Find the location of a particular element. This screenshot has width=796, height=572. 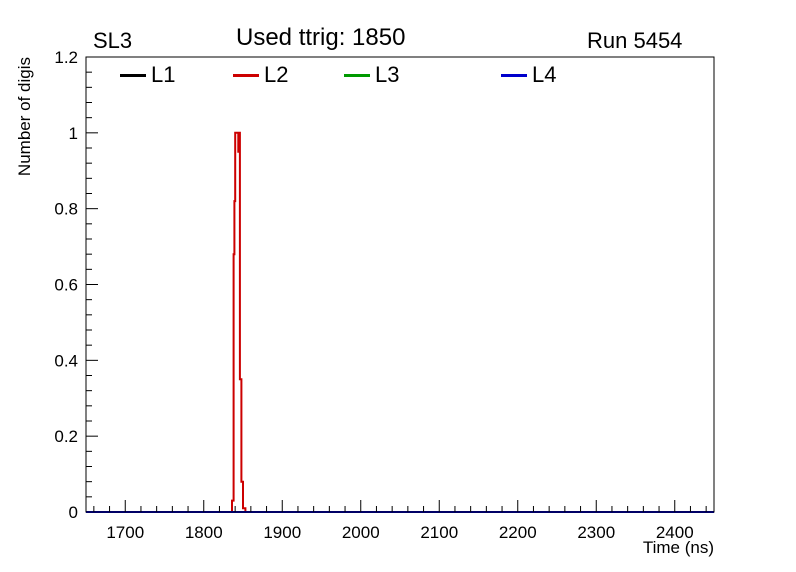

x-tick-label: 1800 is located at coordinates (204, 532).